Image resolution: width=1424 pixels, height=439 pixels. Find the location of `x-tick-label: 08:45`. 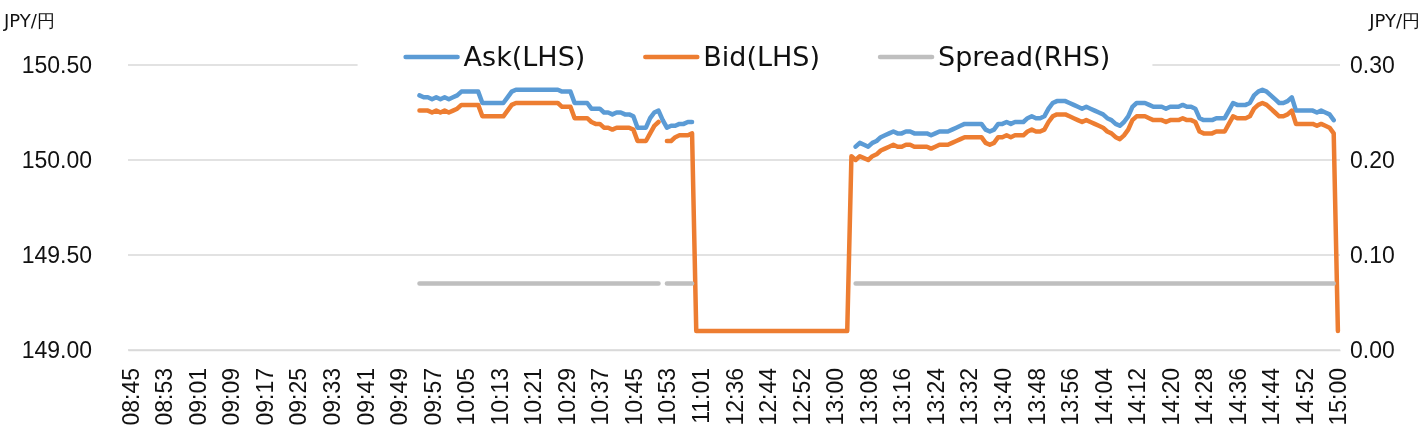

x-tick-label: 08:45 is located at coordinates (130, 397).